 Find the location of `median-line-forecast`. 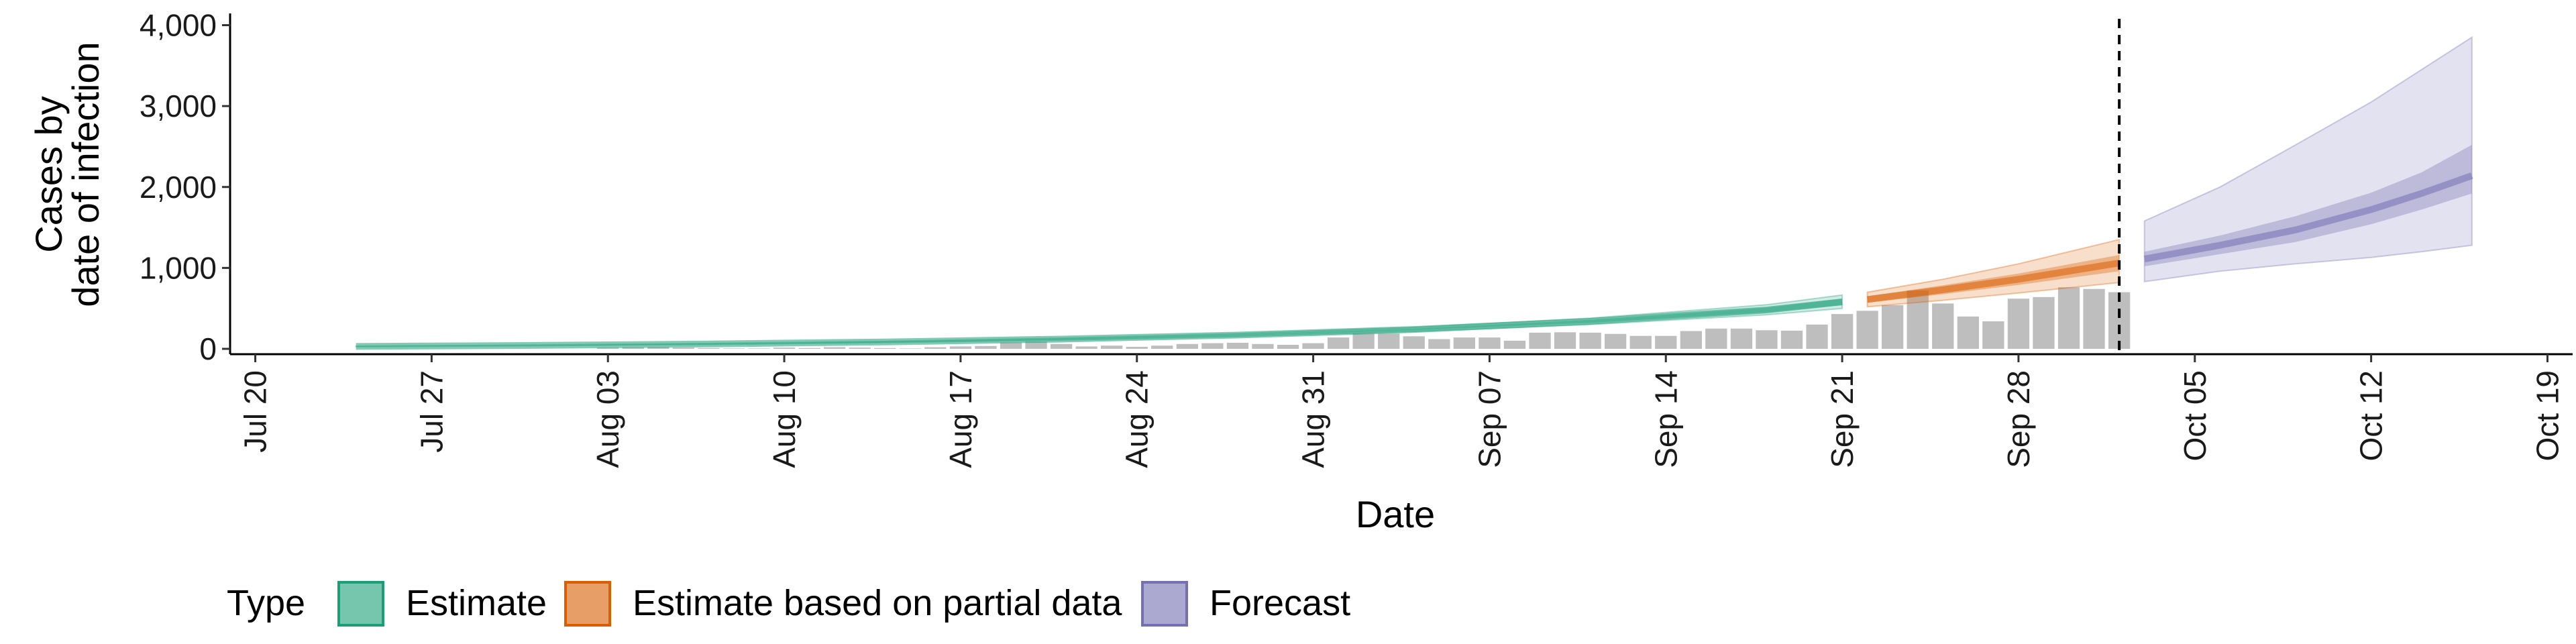

median-line-forecast is located at coordinates (2308, 217).